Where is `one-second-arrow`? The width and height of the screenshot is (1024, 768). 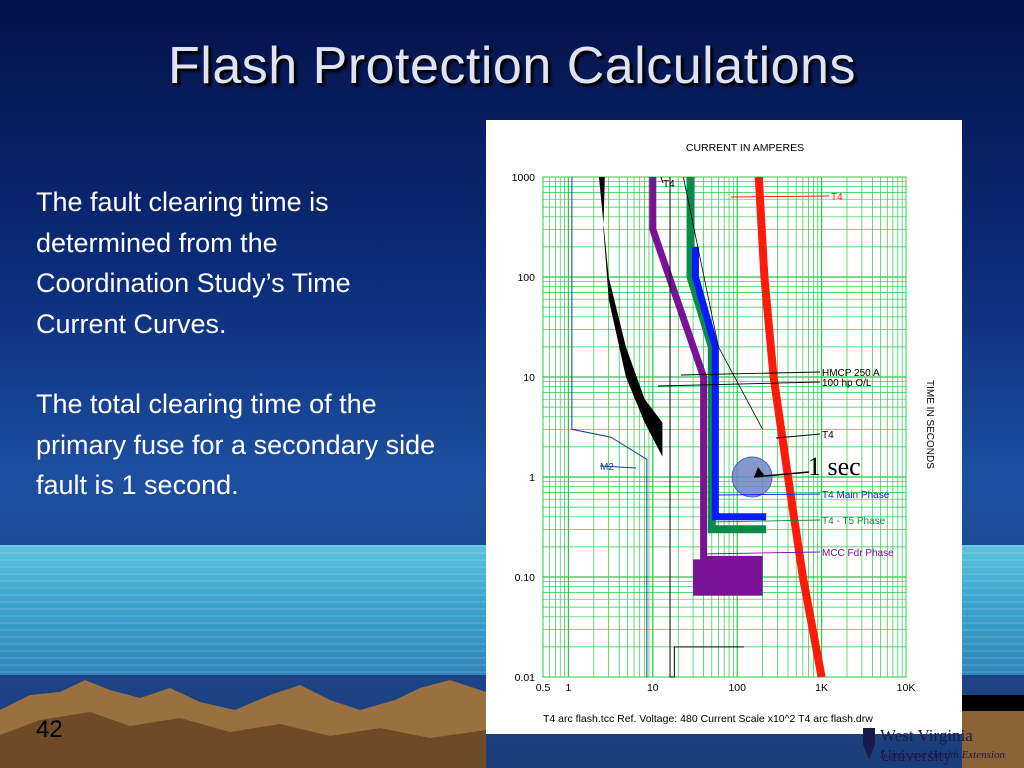
one-second-arrow is located at coordinates (781, 474).